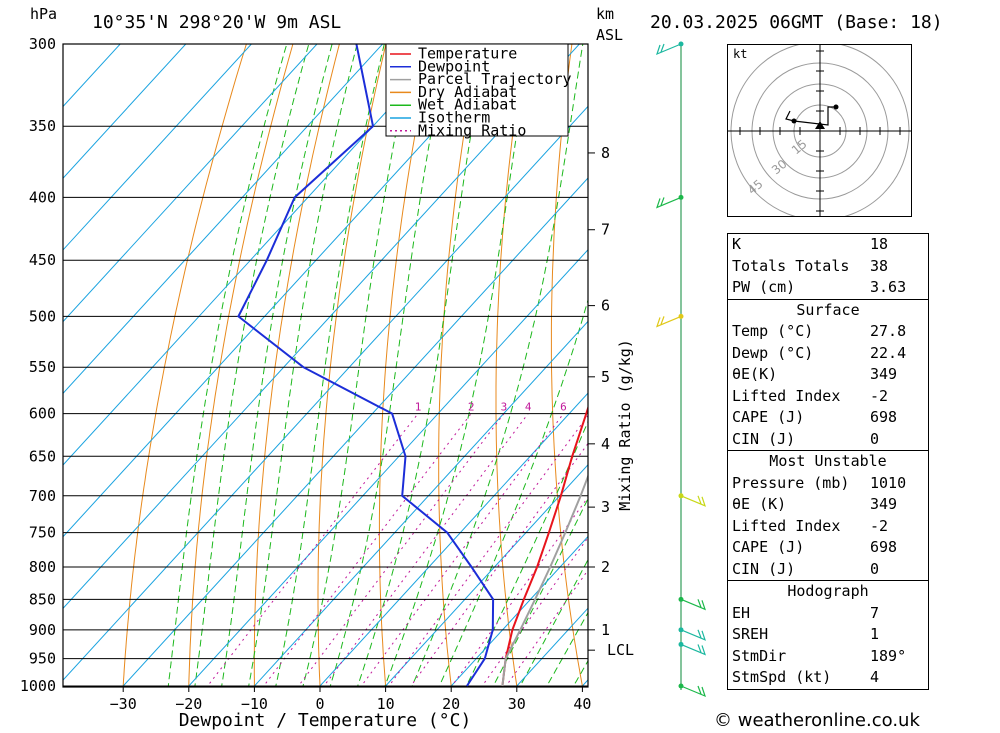 The height and width of the screenshot is (733, 1000). I want to click on x-axis-title: Dewpoint / Temperature (°C), so click(325, 720).